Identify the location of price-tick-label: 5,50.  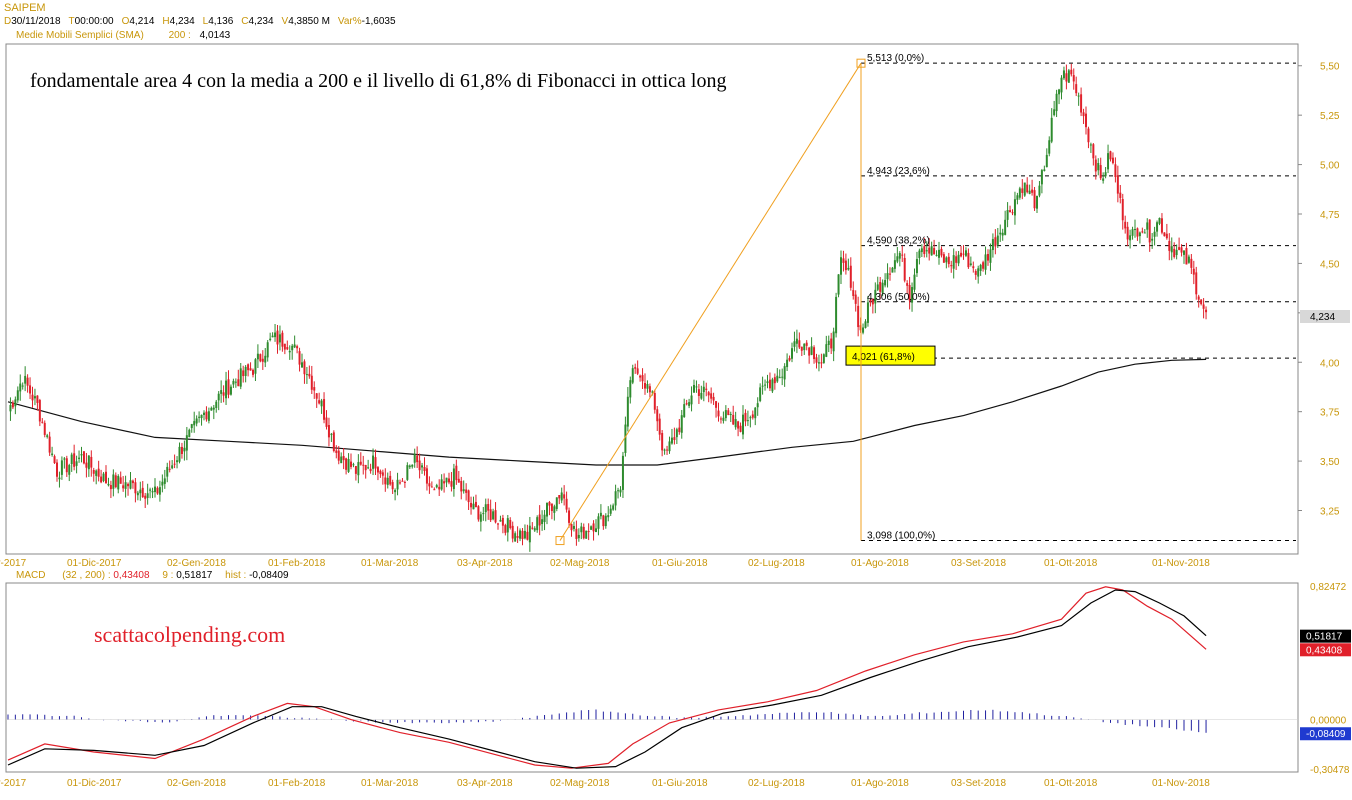
(1330, 67).